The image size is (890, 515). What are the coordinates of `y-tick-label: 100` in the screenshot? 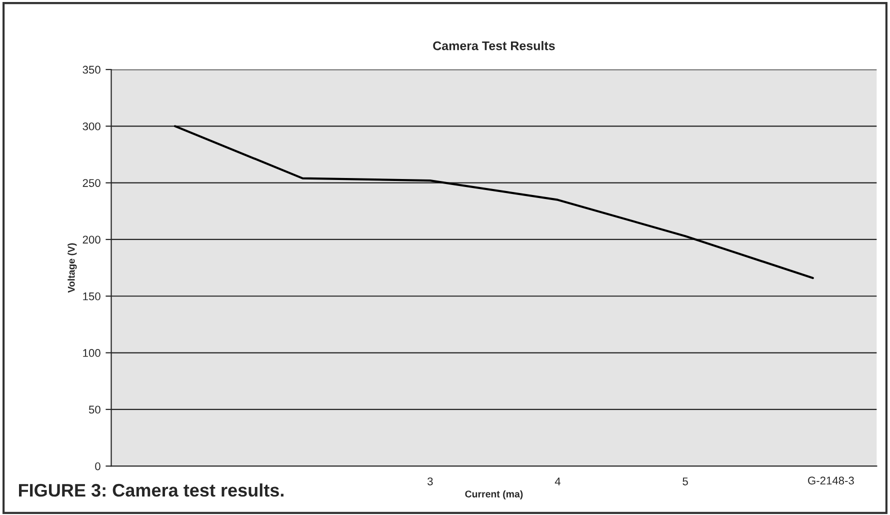 It's located at (91, 353).